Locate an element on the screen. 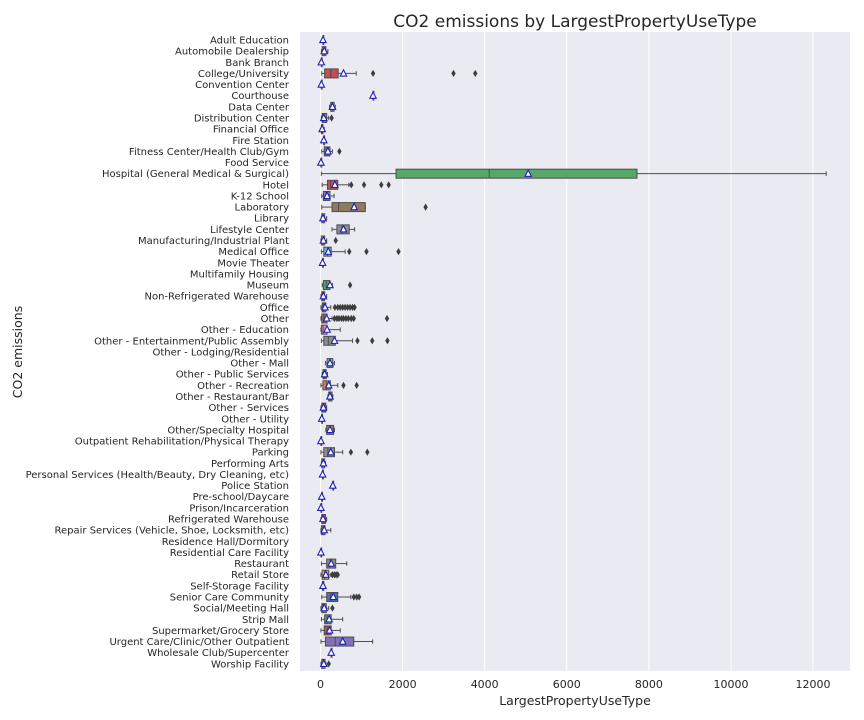 This screenshot has width=864, height=720. category-label: Bank Branch is located at coordinates (257, 63).